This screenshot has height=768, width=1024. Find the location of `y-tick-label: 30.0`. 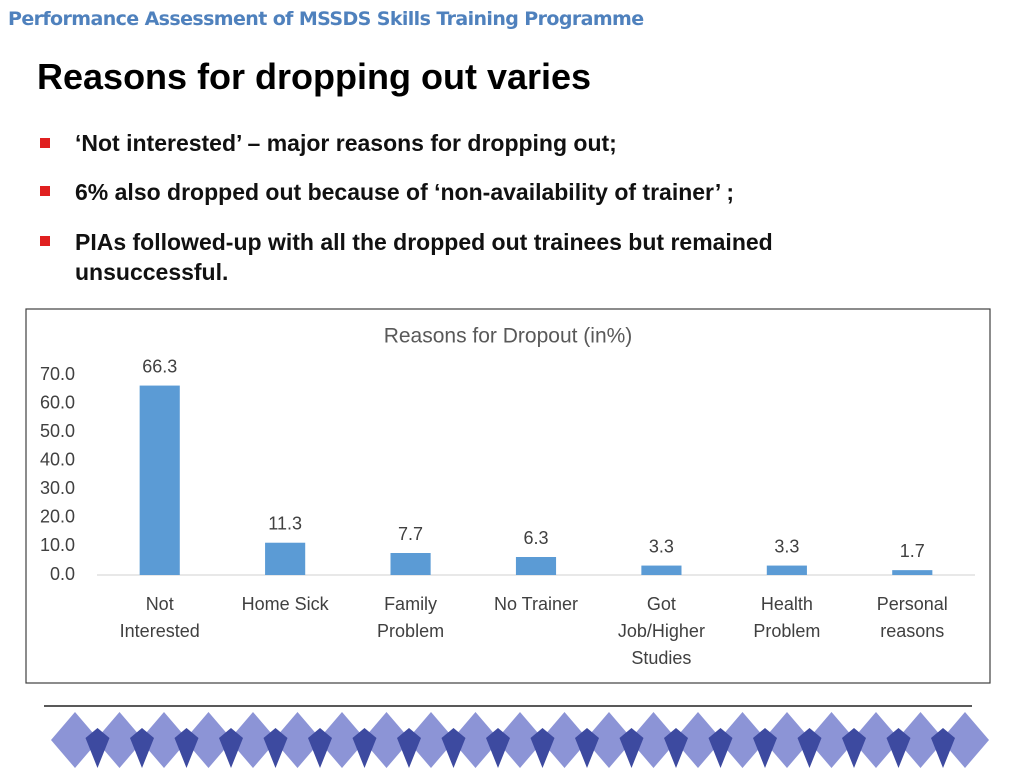

y-tick-label: 30.0 is located at coordinates (57, 488).